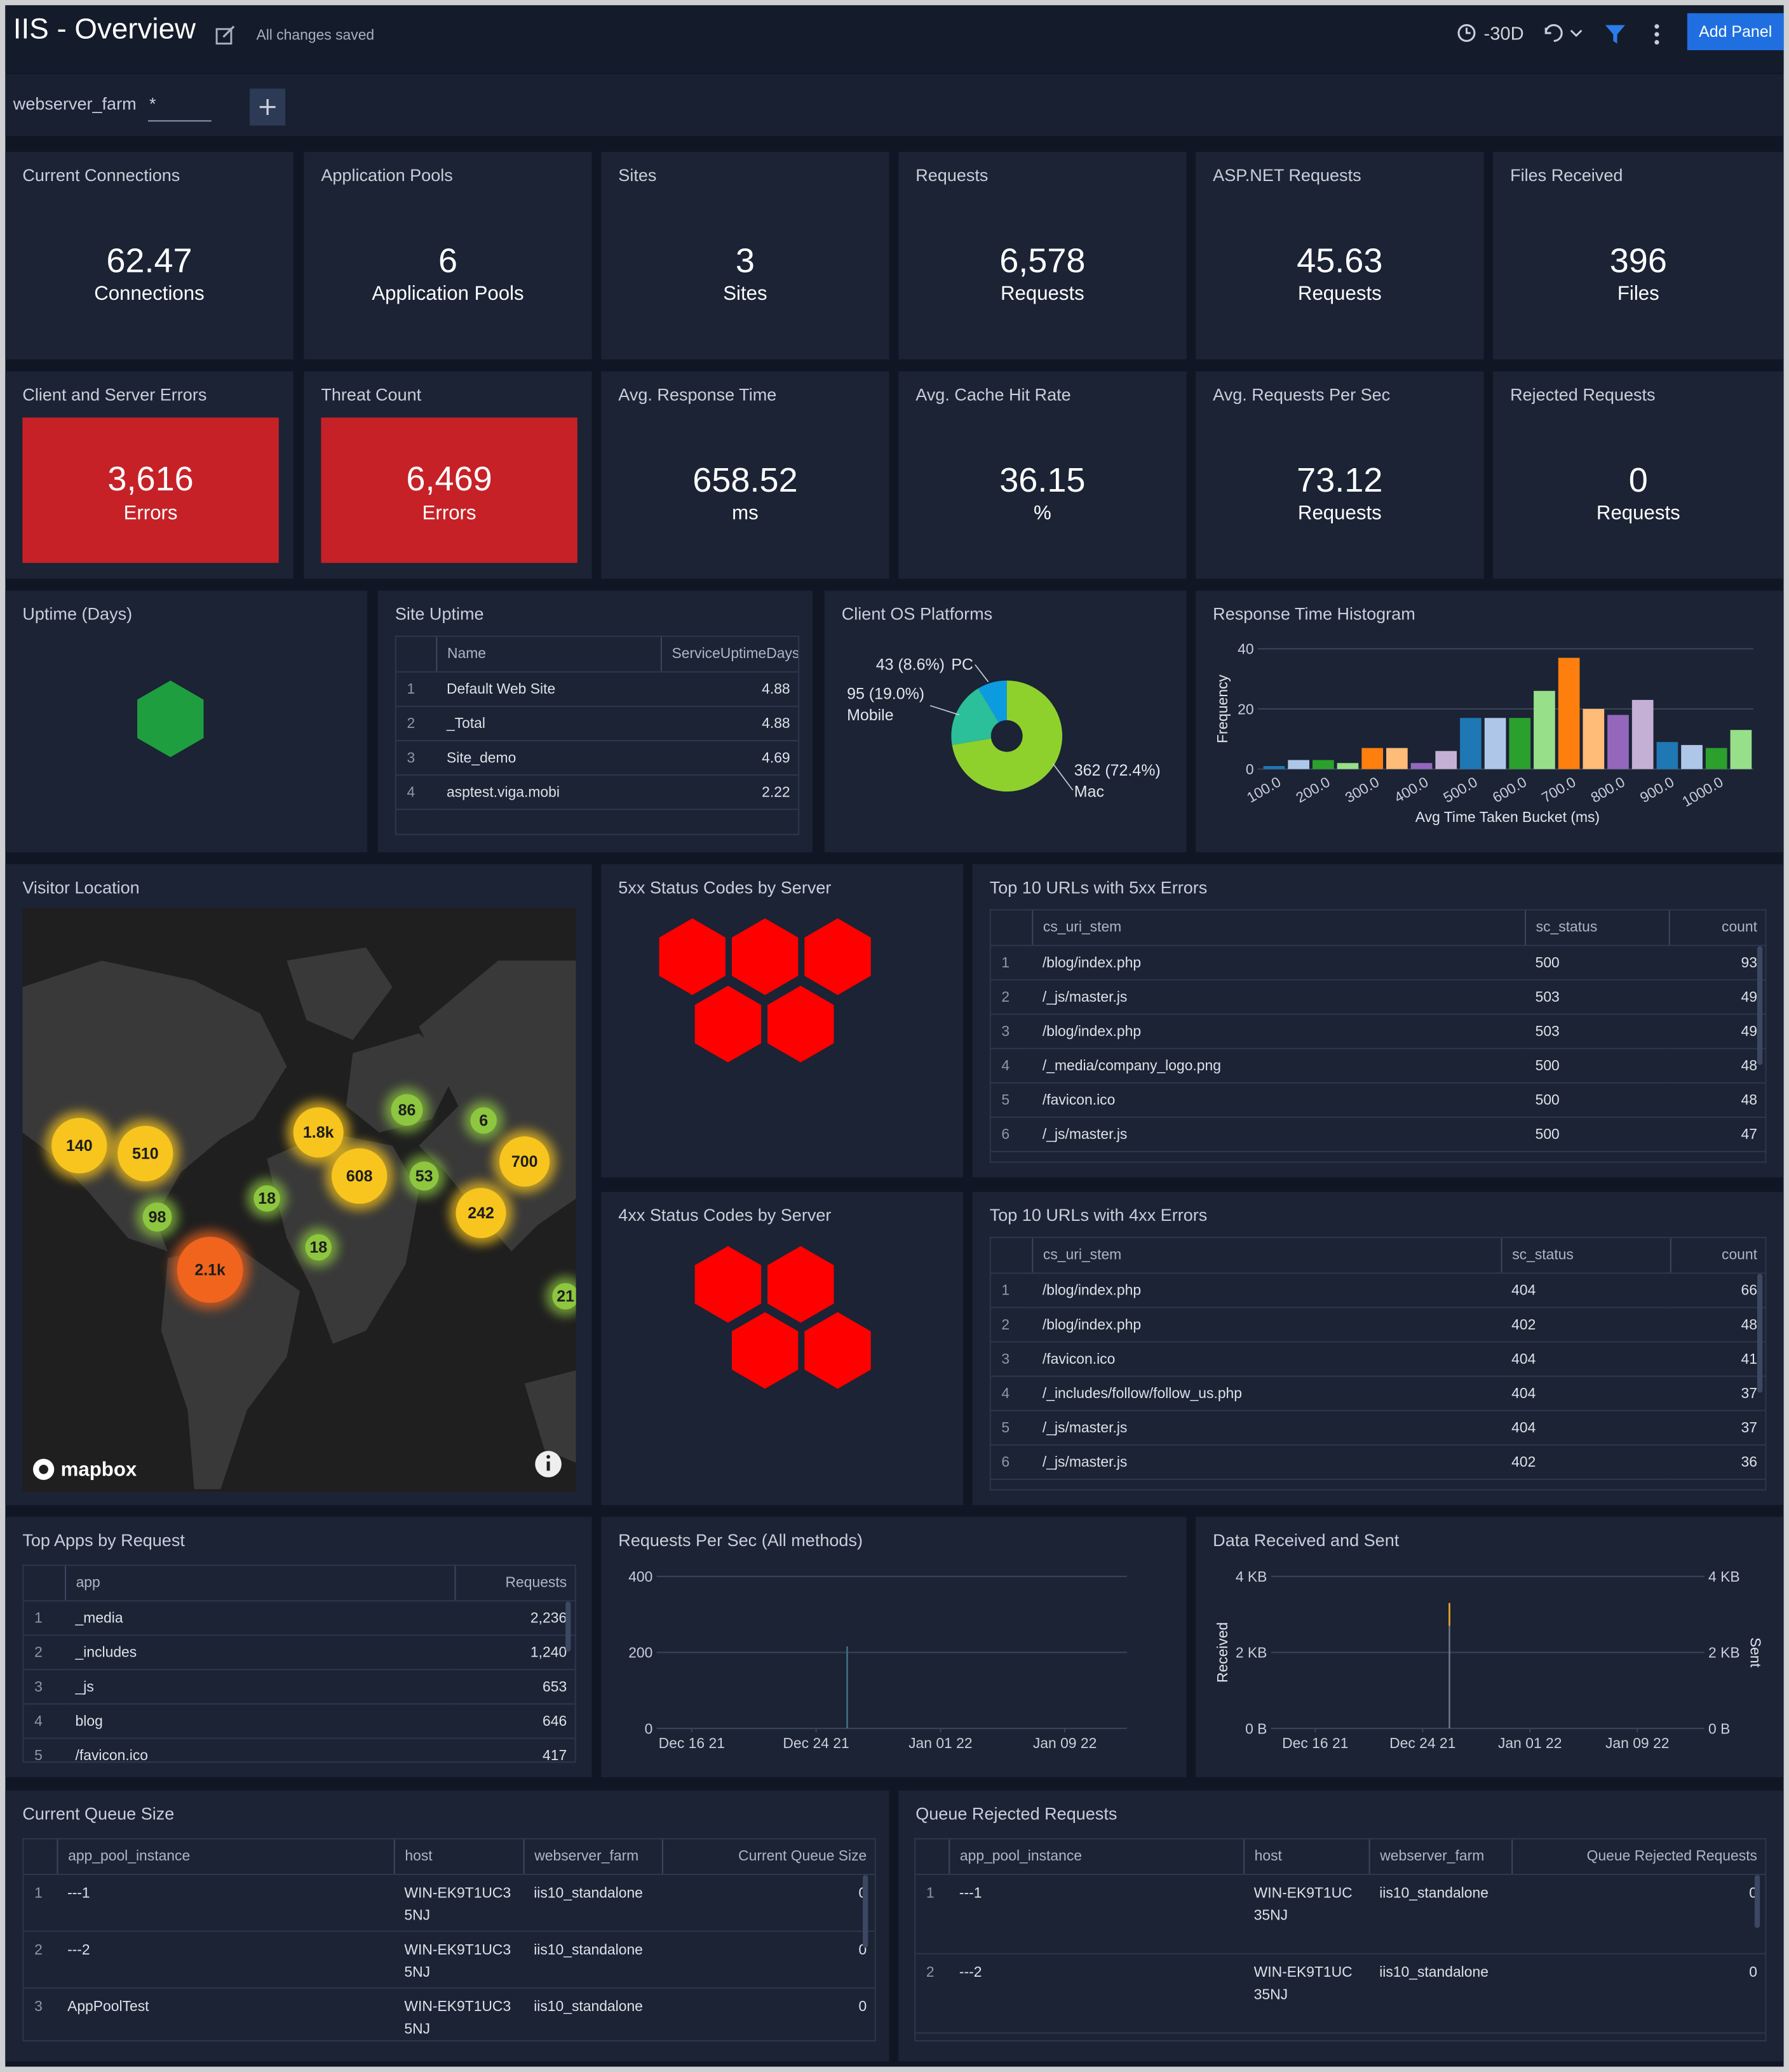  I want to click on table-row: 2 ---2 WIN-EK9T1UC35NJ iis10_standalone 0, so click(449, 1960).